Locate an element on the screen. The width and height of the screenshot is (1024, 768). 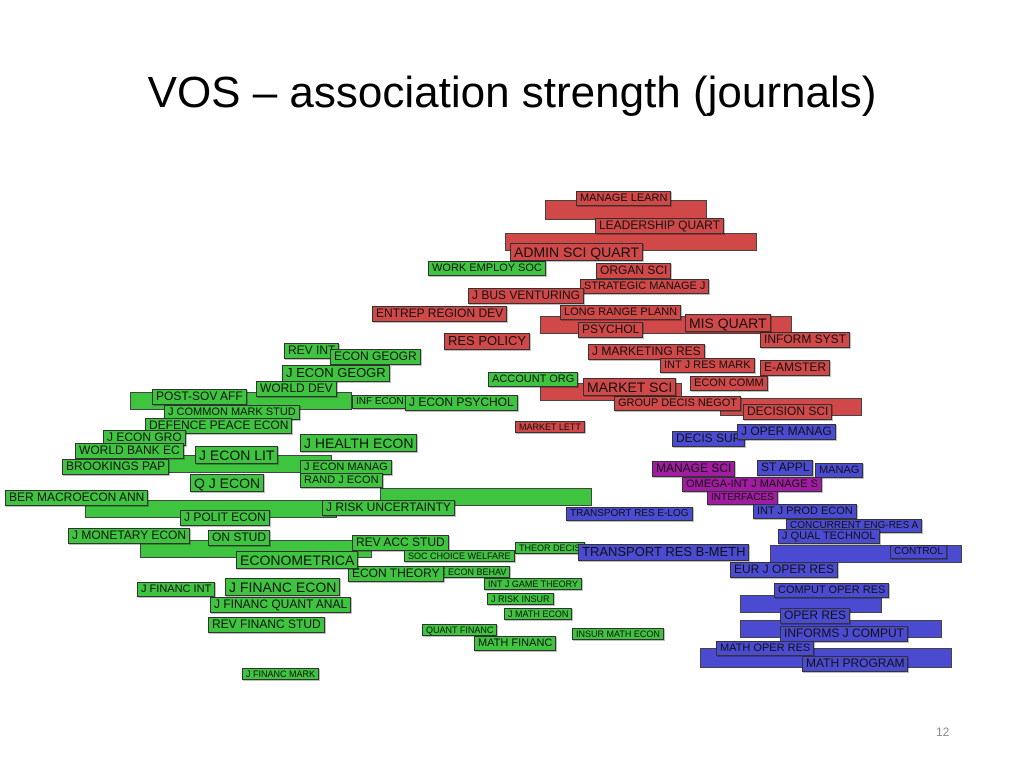
journal-node: TRANSPORT RES B-METH is located at coordinates (664, 552).